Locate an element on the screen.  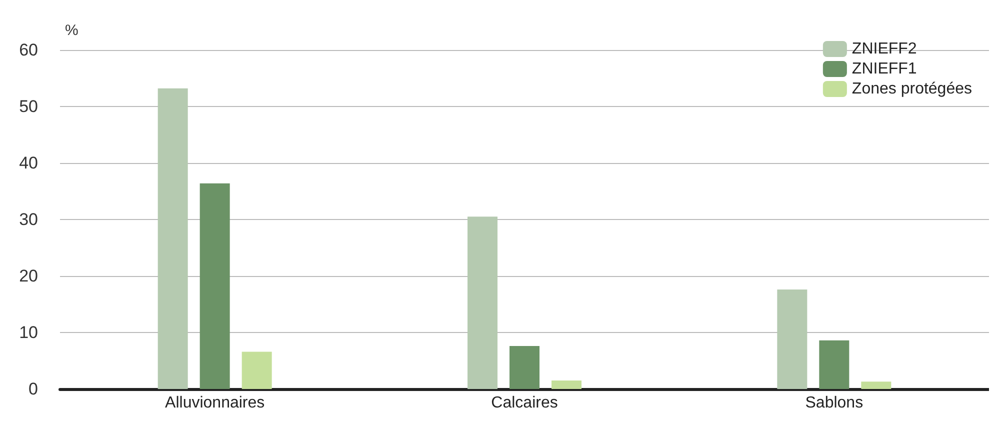
y-tick-label: 50 is located at coordinates (28, 106).